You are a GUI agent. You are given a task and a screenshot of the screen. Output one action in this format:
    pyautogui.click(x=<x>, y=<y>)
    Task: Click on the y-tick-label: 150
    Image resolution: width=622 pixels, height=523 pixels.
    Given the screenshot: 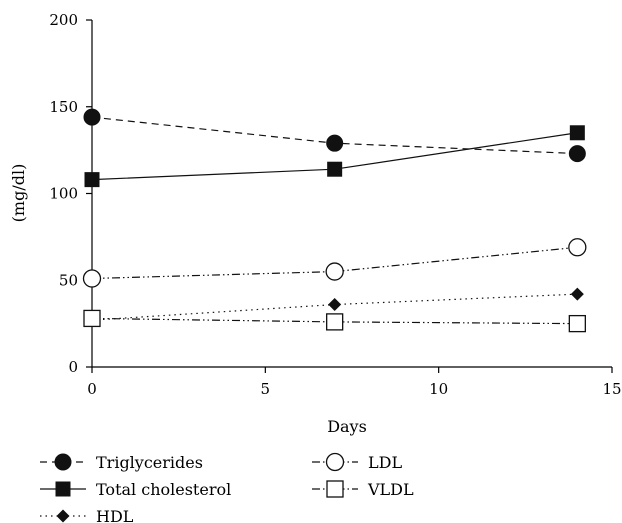 What is the action you would take?
    pyautogui.click(x=63, y=107)
    